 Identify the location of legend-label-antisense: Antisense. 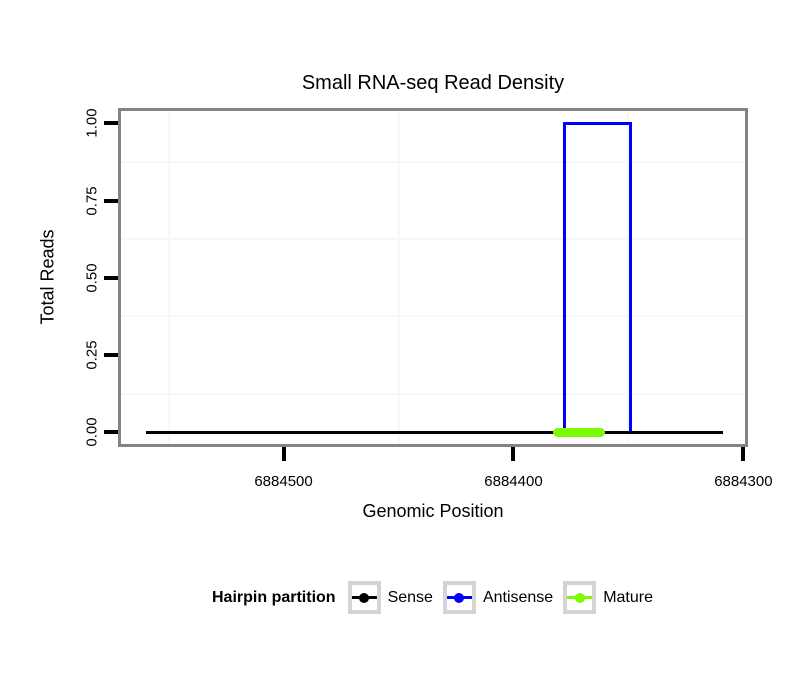
(518, 597).